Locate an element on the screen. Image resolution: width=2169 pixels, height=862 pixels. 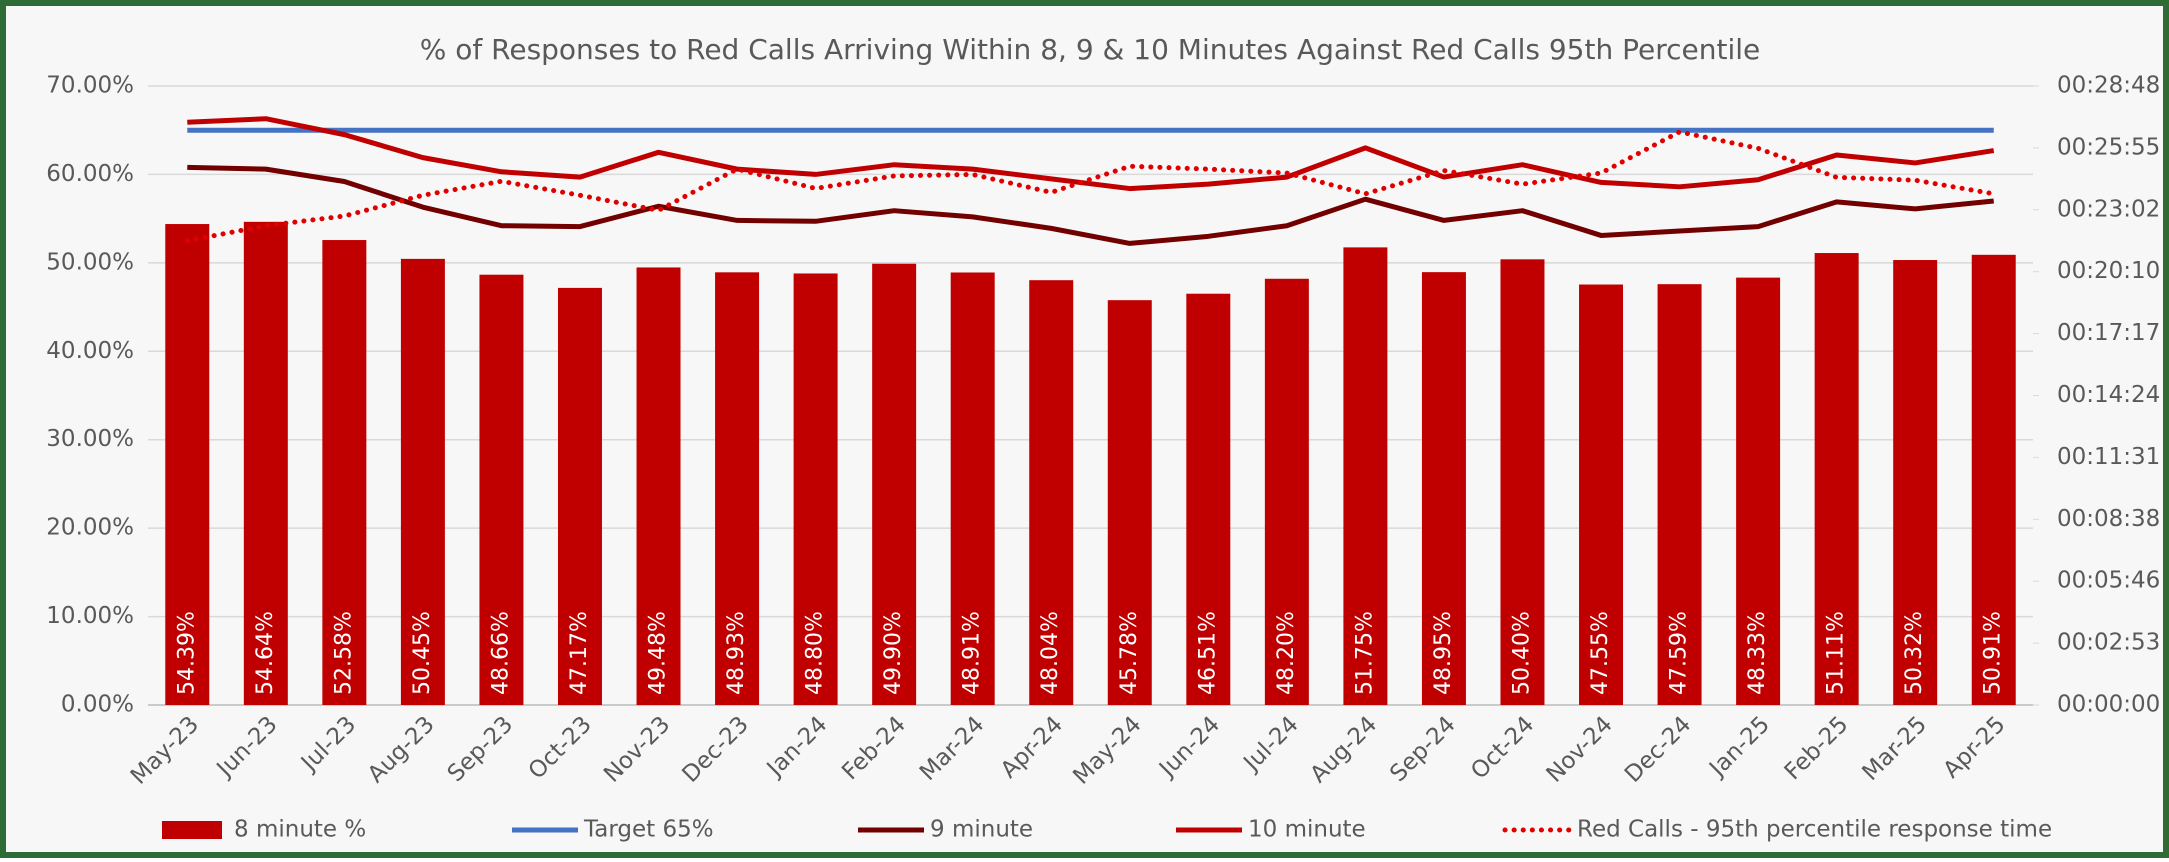
bar-value-label: 48.91% is located at coordinates (972, 653).